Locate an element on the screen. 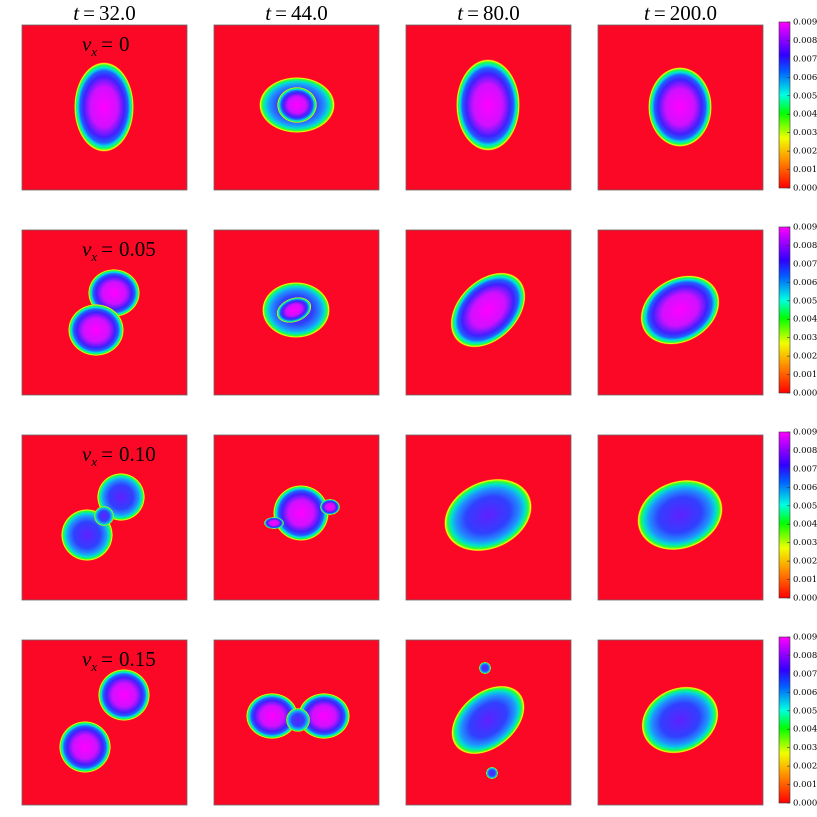 Image resolution: width=817 pixels, height=817 pixels. row-label: vx = 0 is located at coordinates (105, 45).